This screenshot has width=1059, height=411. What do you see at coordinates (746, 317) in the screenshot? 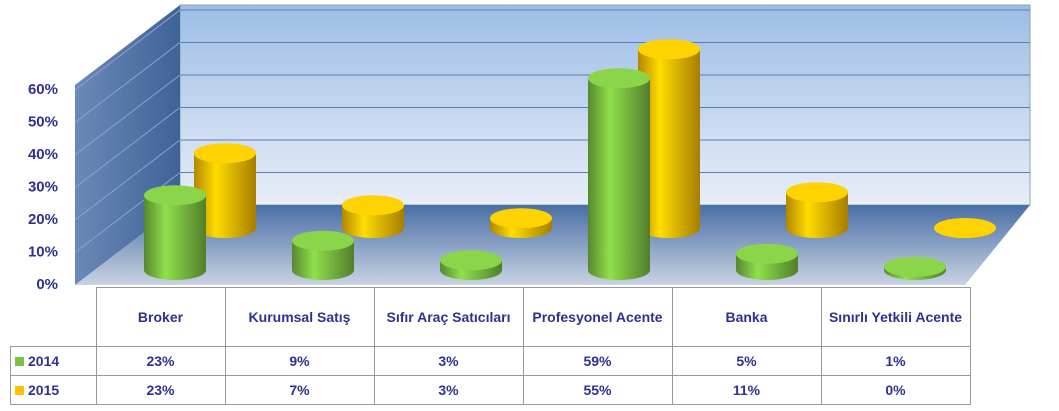
I see `category-label: Banka` at bounding box center [746, 317].